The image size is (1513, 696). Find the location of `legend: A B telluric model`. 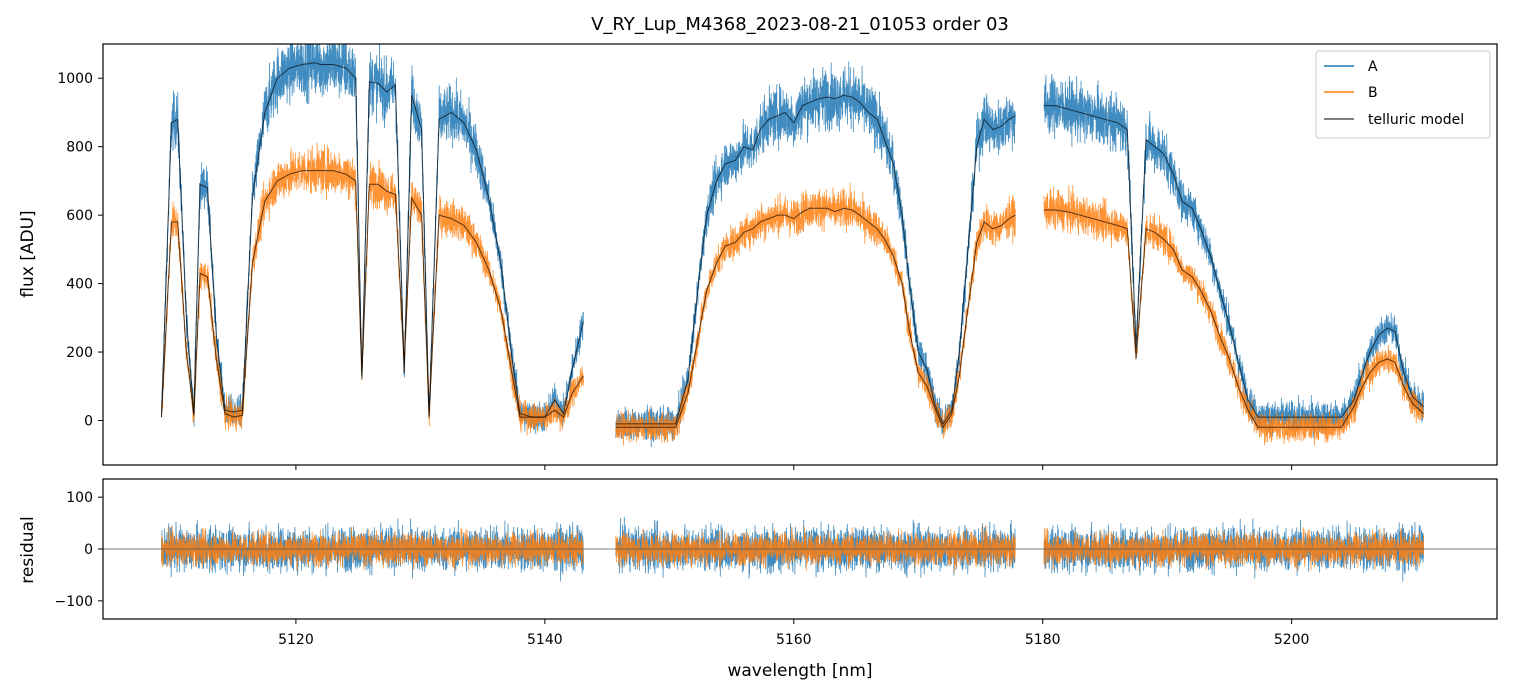

legend: A B telluric model is located at coordinates (1403, 94).